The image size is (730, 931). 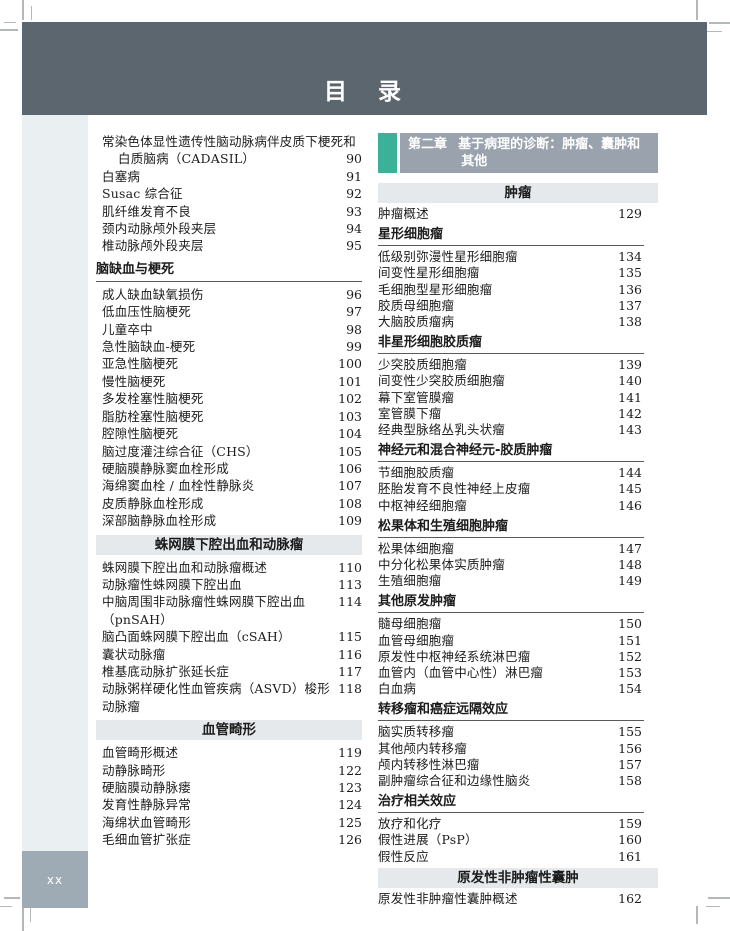 I want to click on toc-entry: 放疗和化疗 159, so click(x=510, y=824).